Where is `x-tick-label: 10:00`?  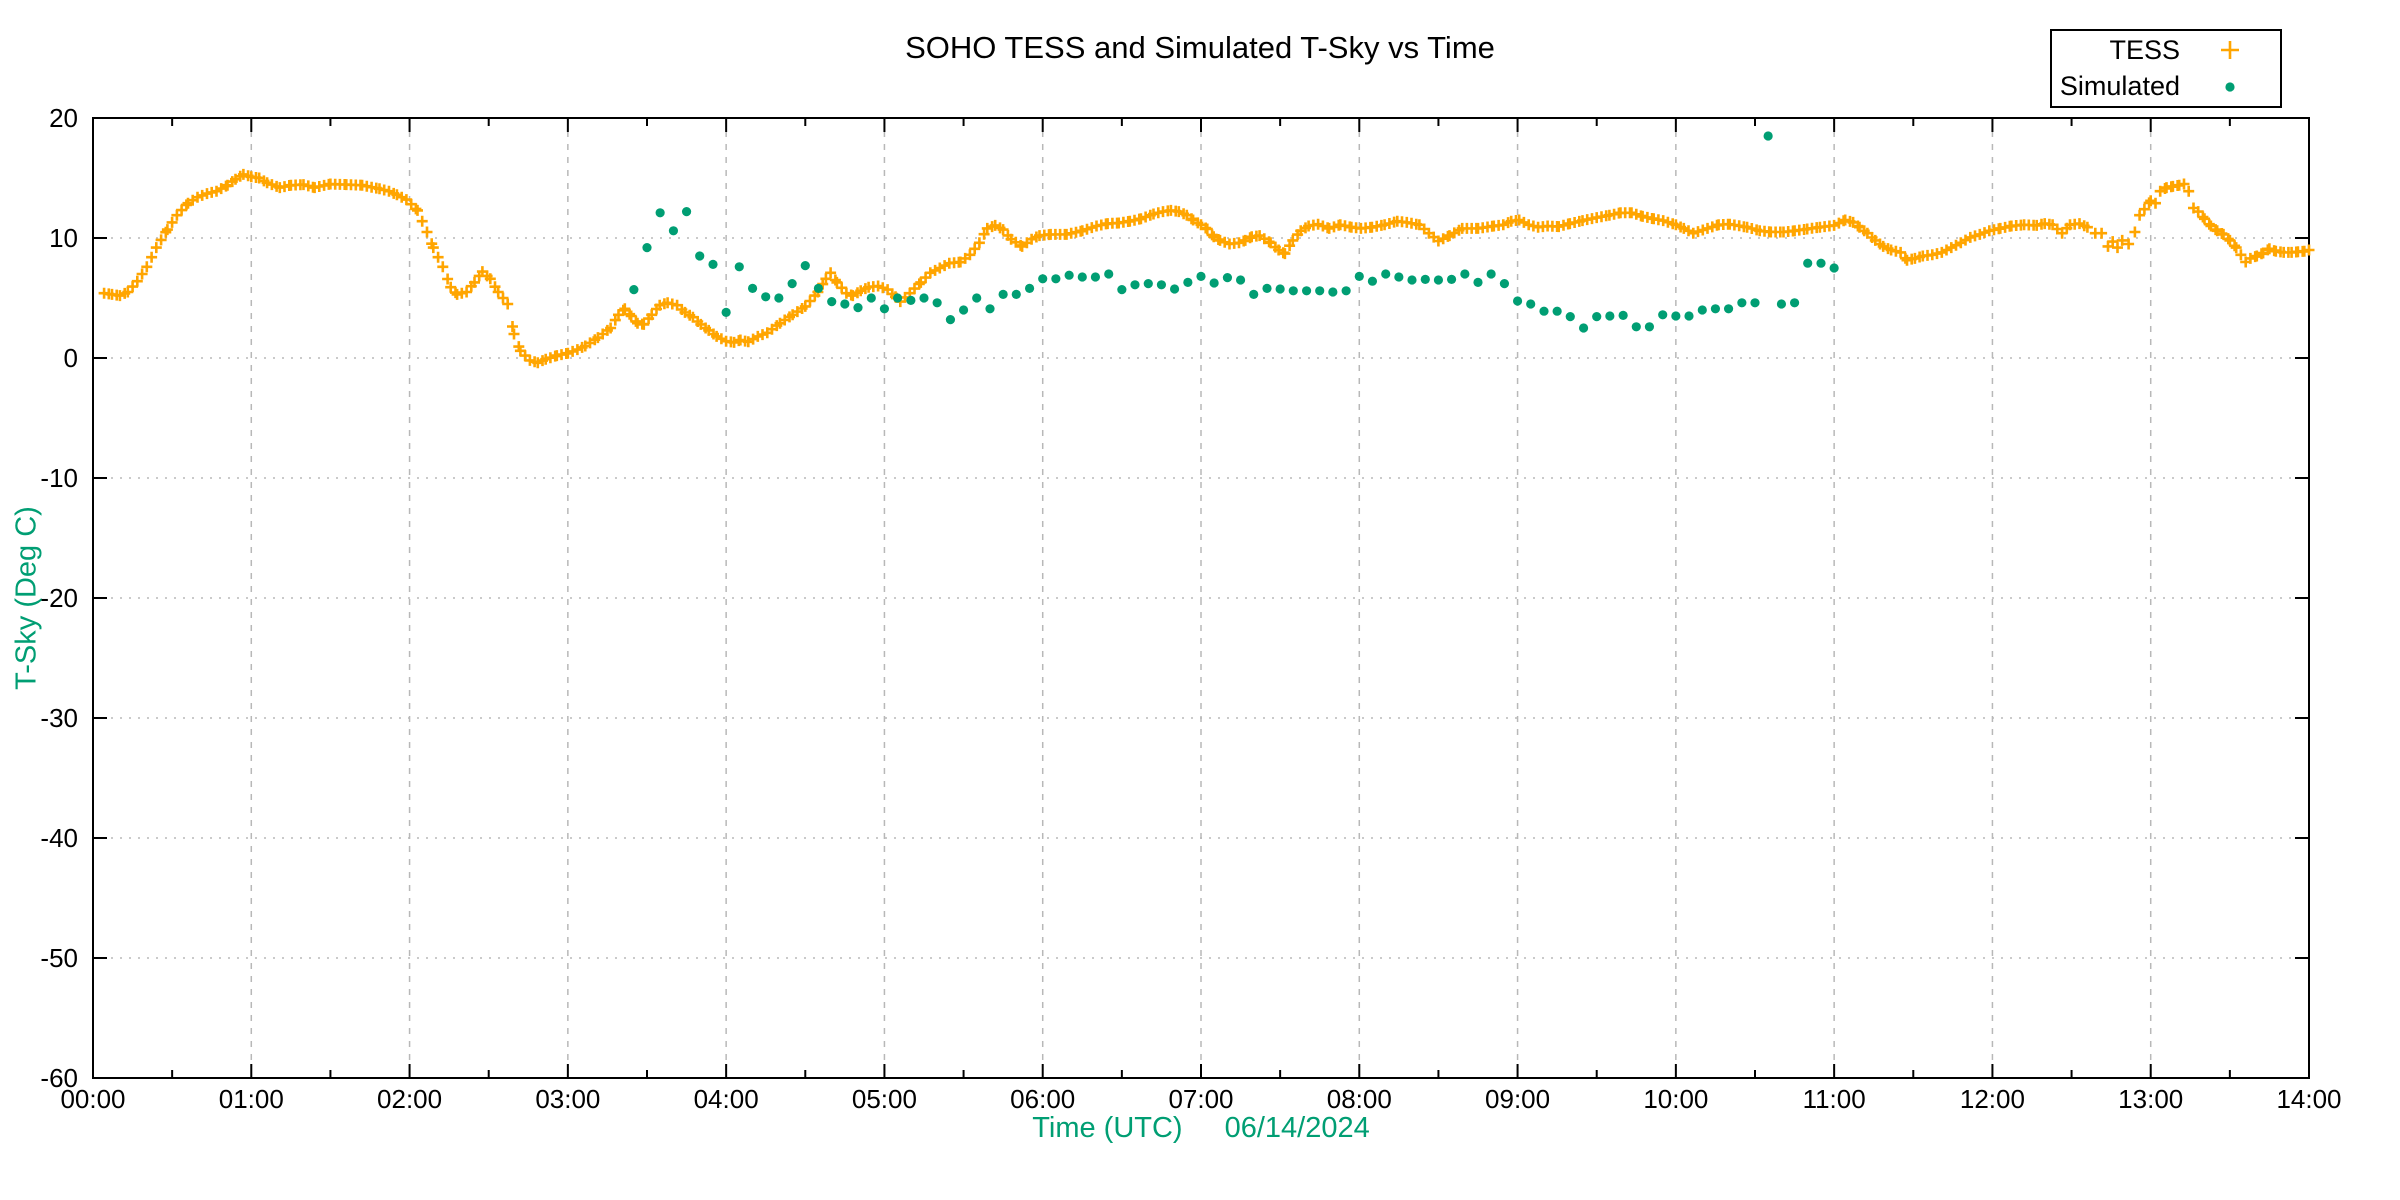
x-tick-label: 10:00 is located at coordinates (1675, 1099).